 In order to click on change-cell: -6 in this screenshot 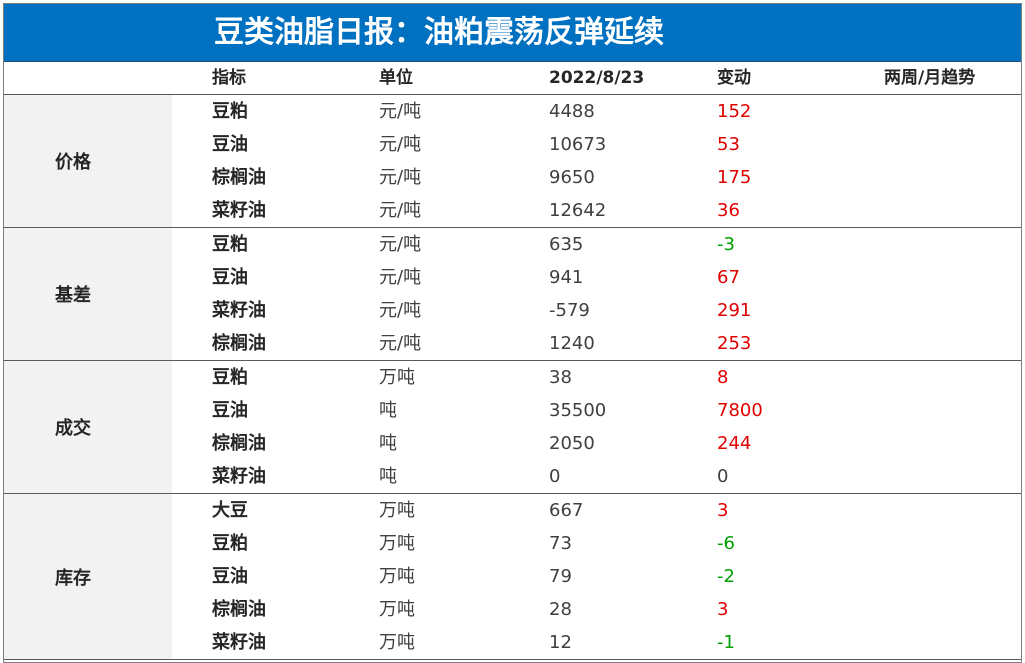, I will do `click(726, 543)`.